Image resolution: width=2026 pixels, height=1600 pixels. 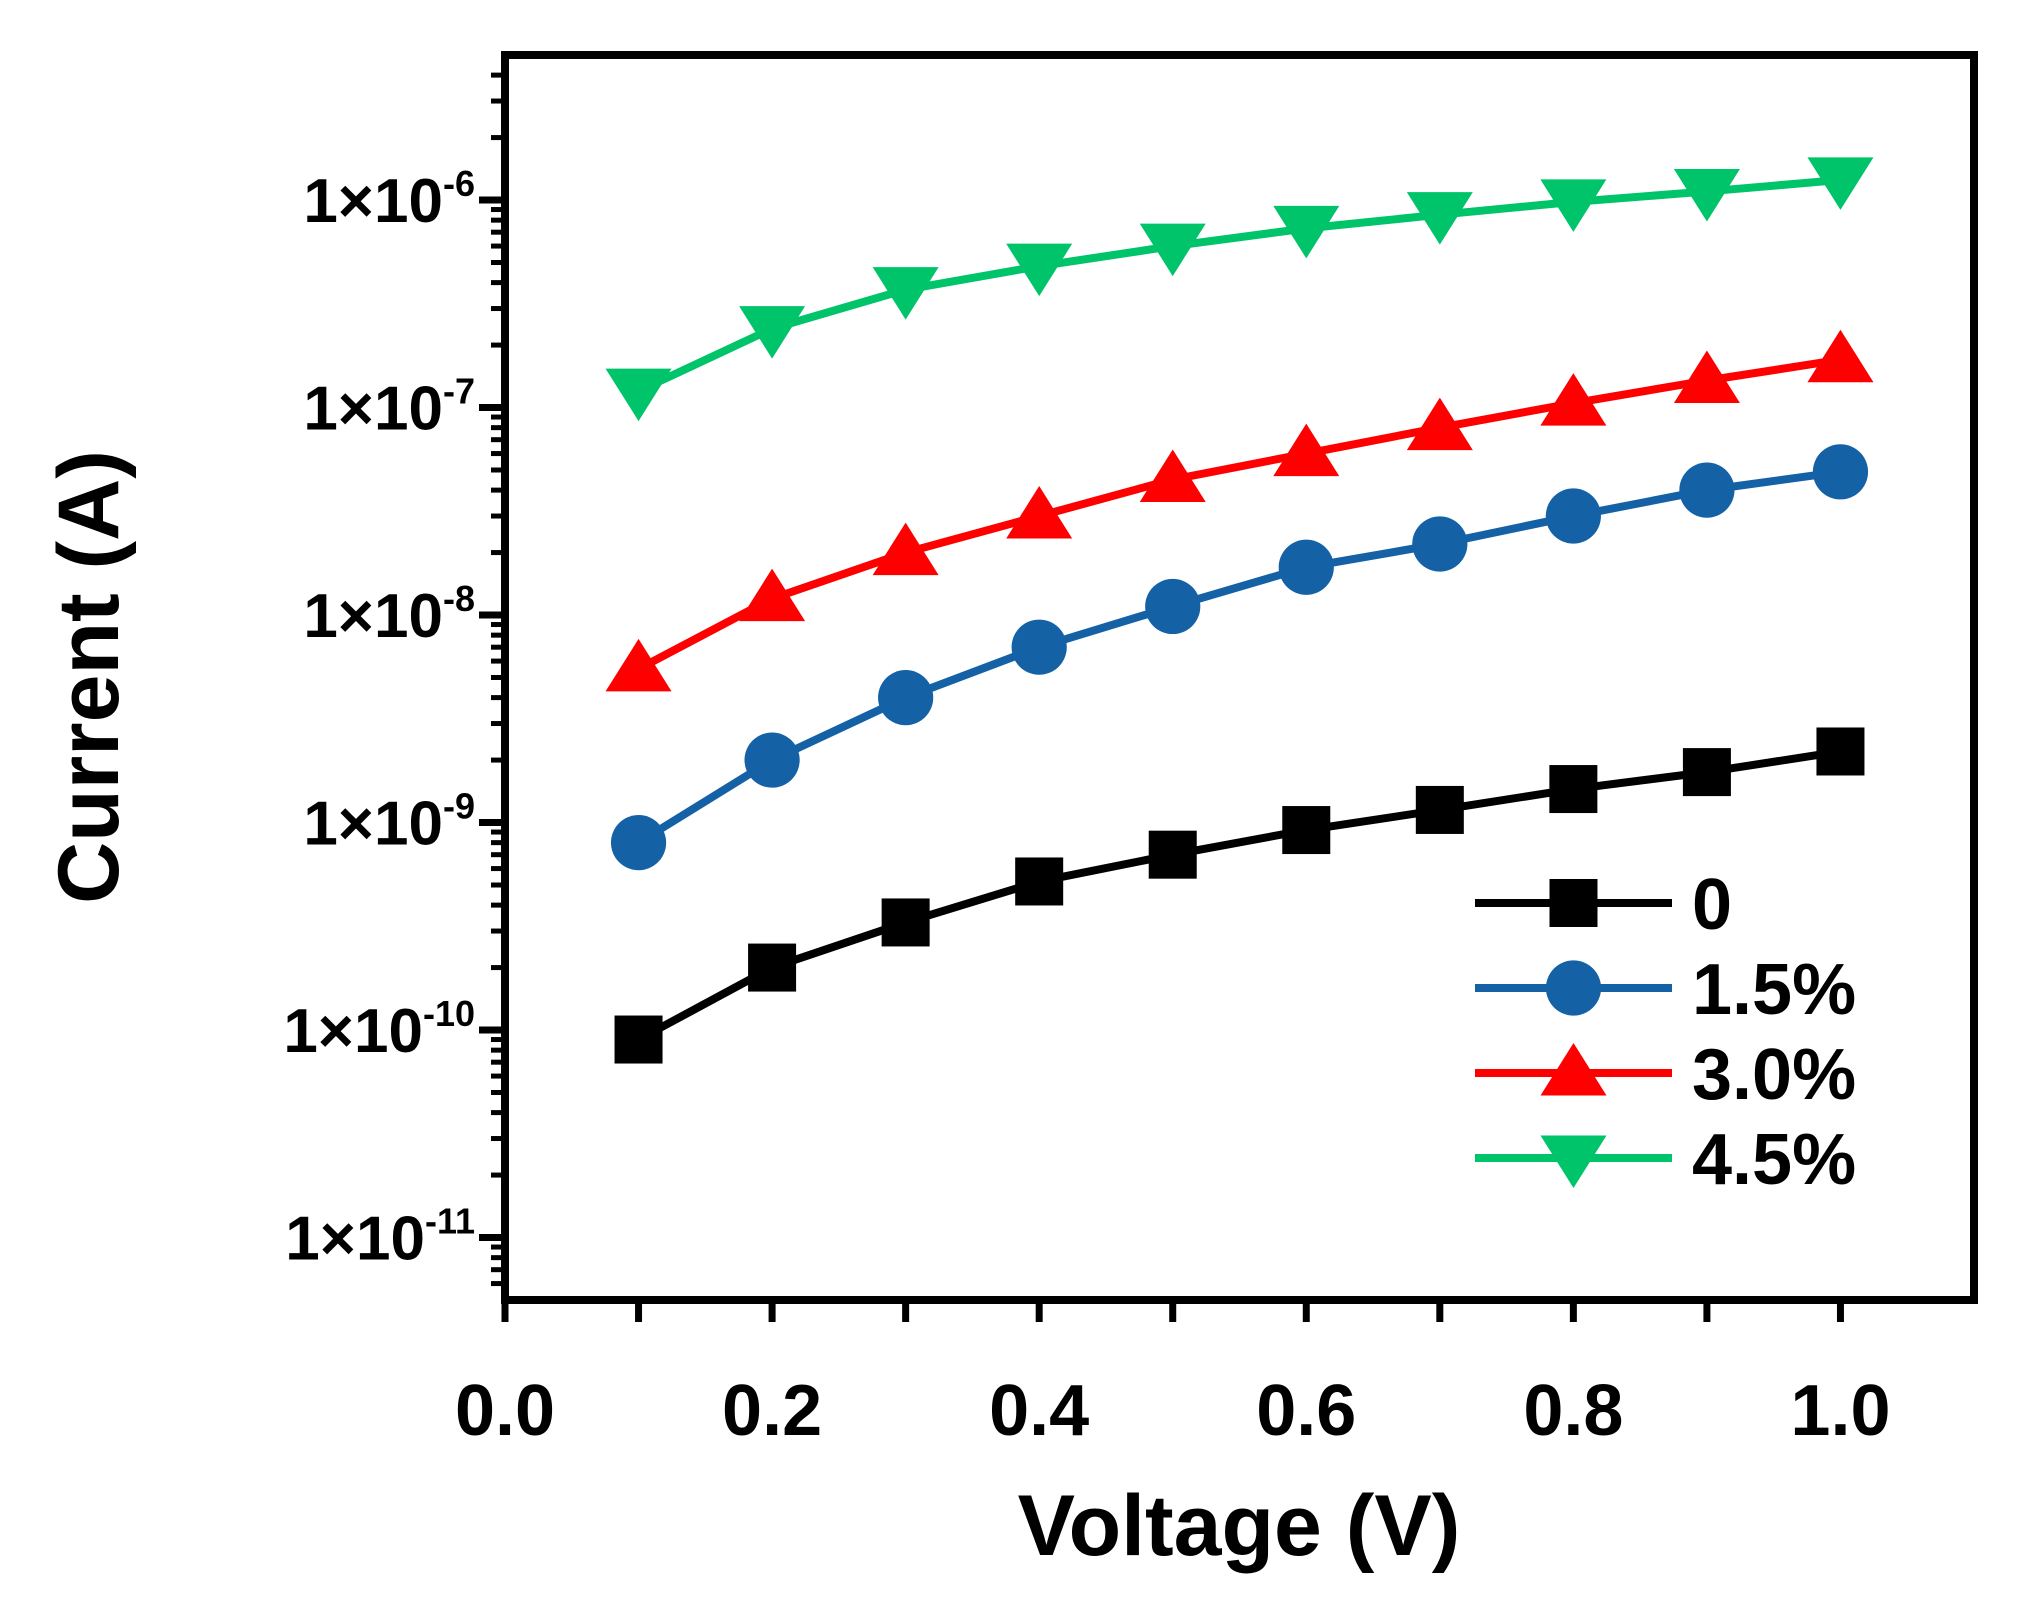 What do you see at coordinates (1239, 1526) in the screenshot?
I see `x-axis-title: Voltage (V)` at bounding box center [1239, 1526].